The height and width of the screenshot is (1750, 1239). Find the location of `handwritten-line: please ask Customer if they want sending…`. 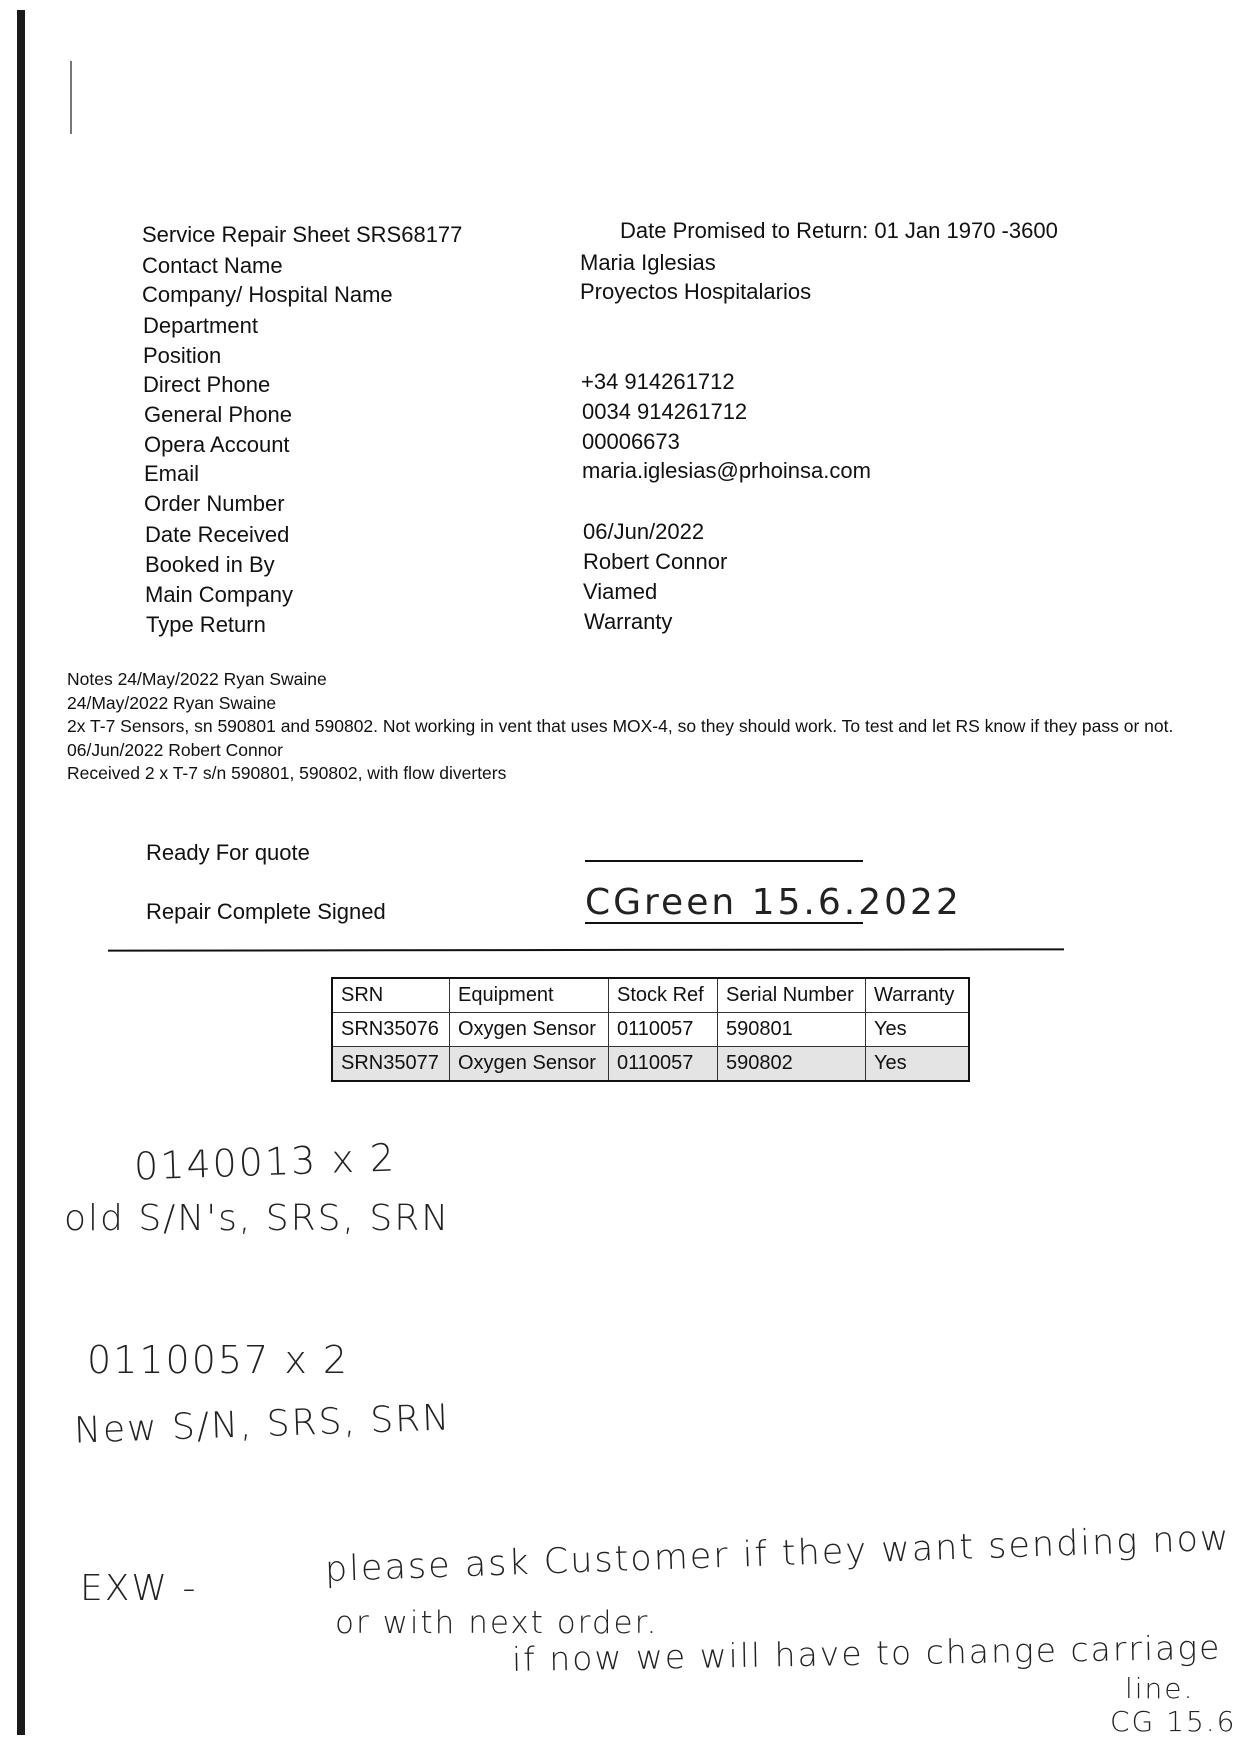

handwritten-line: please ask Customer if they want sending… is located at coordinates (778, 1554).